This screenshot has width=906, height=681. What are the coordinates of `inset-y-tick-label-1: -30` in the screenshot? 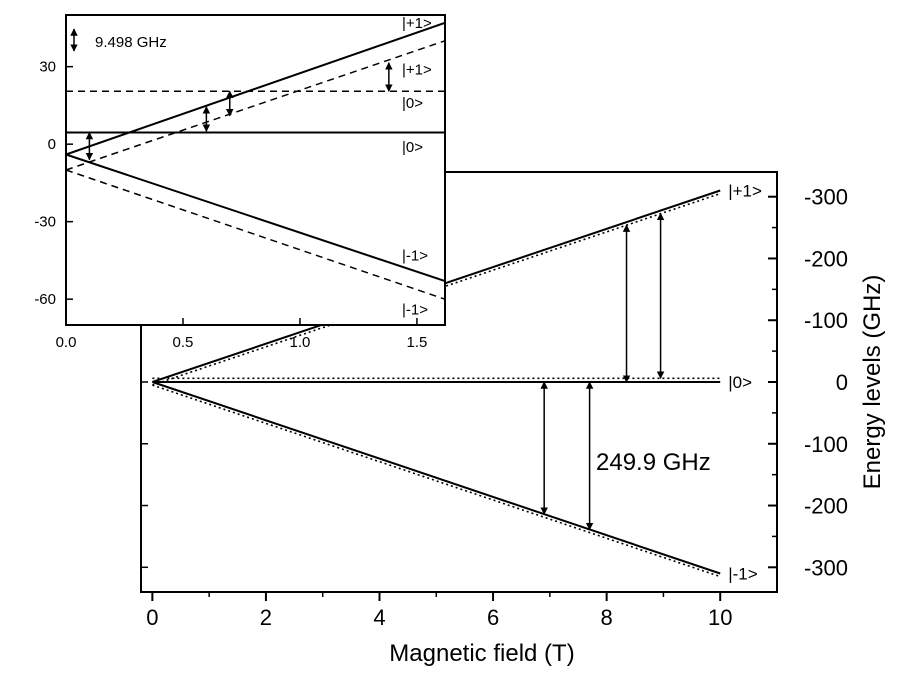 It's located at (45, 222).